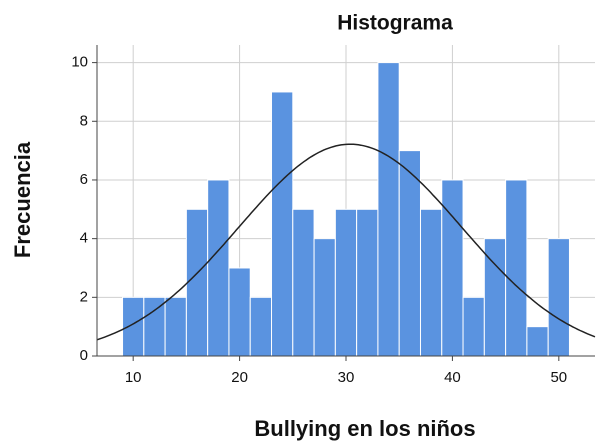 The width and height of the screenshot is (596, 447). I want to click on y-tick-label: 2, so click(84, 296).